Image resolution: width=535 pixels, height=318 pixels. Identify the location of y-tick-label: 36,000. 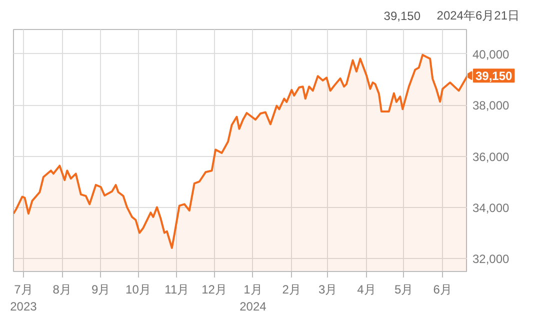
(491, 157).